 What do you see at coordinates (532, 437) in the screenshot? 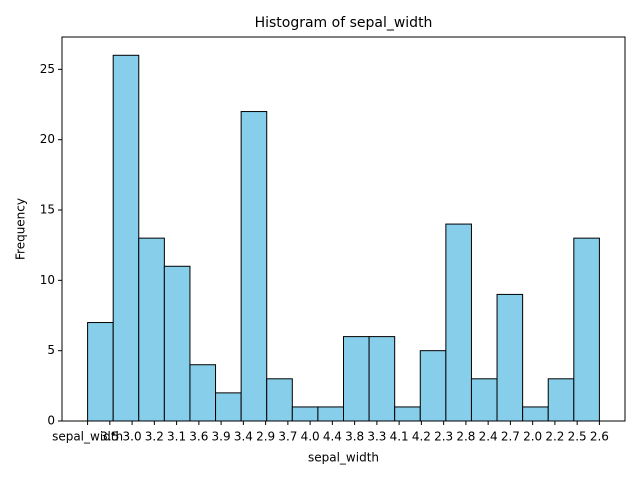
I see `x-tick-label: 2.0` at bounding box center [532, 437].